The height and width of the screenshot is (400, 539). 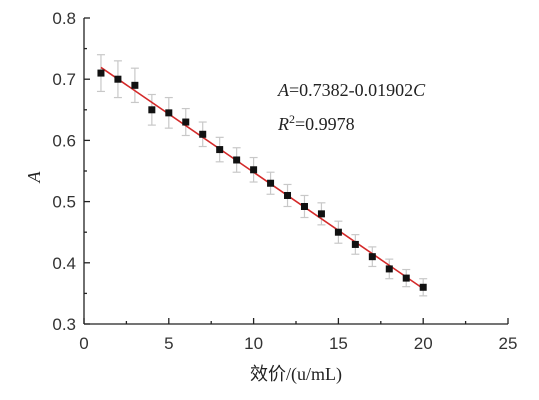 What do you see at coordinates (64, 140) in the screenshot?
I see `y-tick-label: 0.6` at bounding box center [64, 140].